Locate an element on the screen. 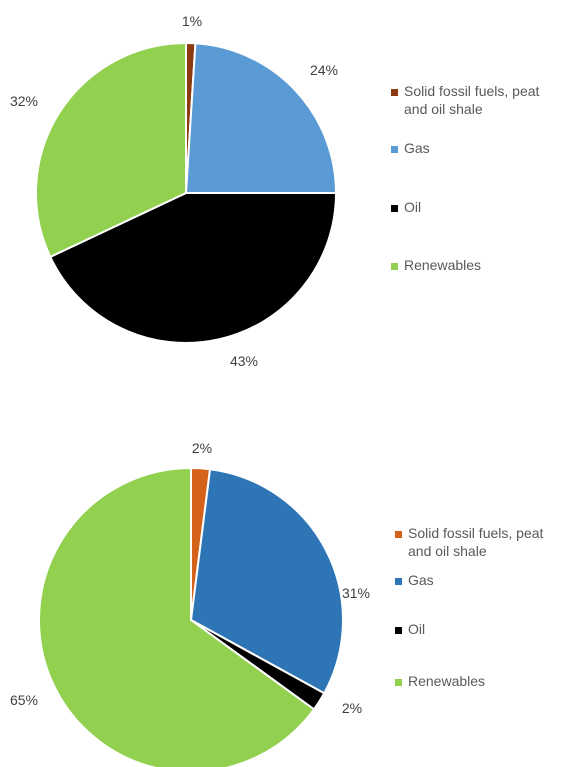  data-label-oil: 2% is located at coordinates (352, 708).